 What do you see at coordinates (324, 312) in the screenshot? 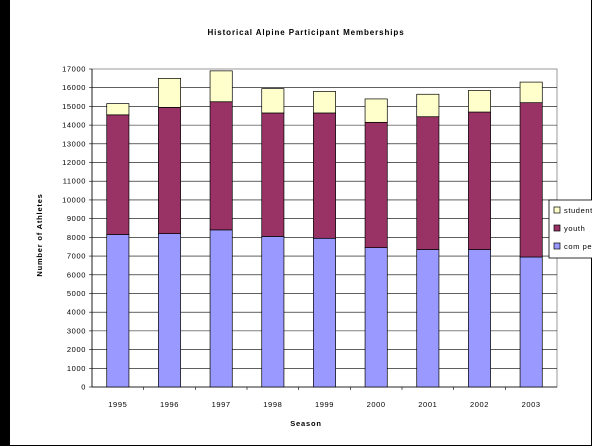
I see `bar-segment-com-pet-1999` at bounding box center [324, 312].